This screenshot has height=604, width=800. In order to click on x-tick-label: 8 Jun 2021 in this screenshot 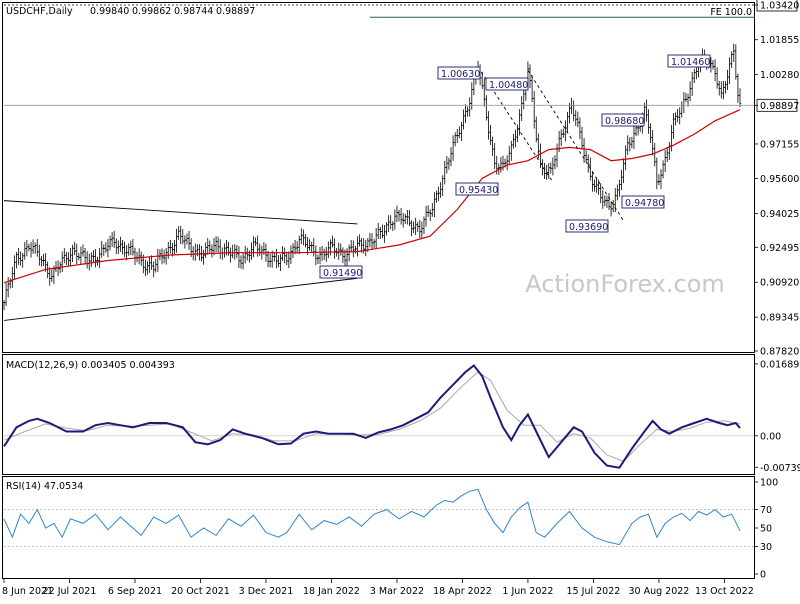, I will do `click(27, 591)`.